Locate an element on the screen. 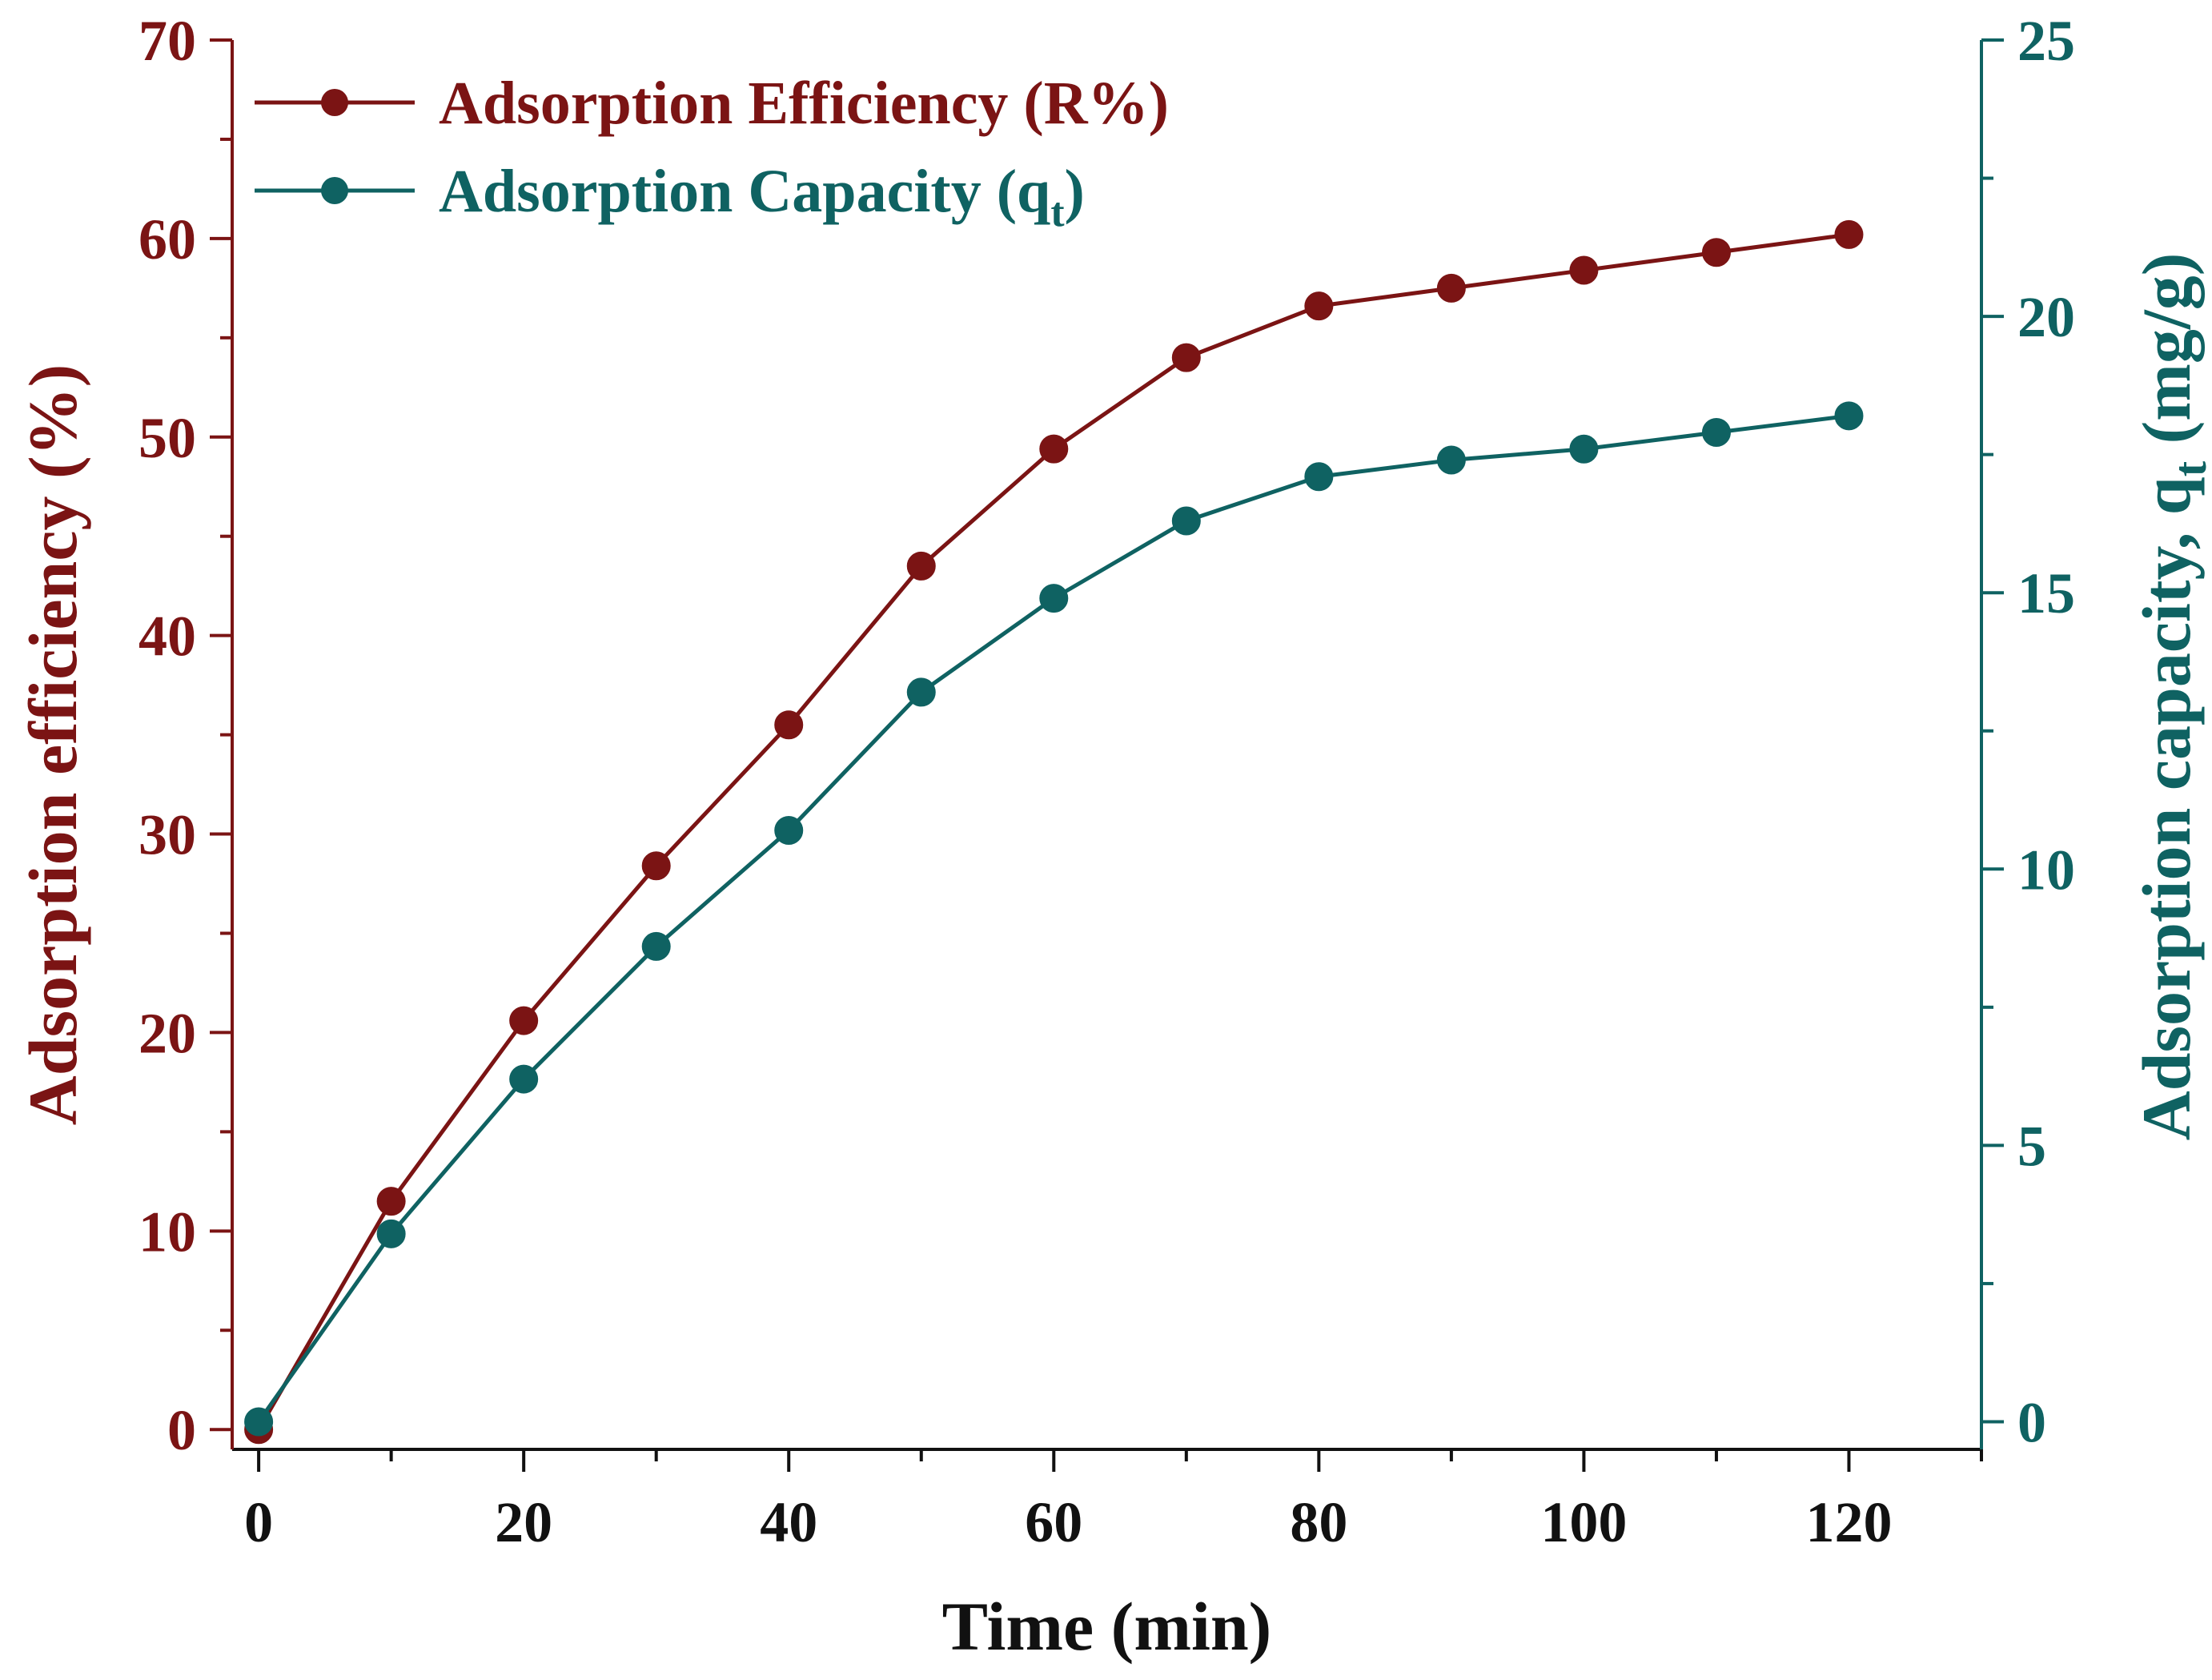 This screenshot has width=2212, height=1680. left-y-tick-label: 10 is located at coordinates (168, 1232).